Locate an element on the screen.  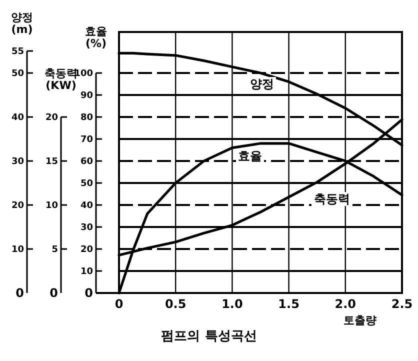
y-tick-label: 70 is located at coordinates (86, 140).